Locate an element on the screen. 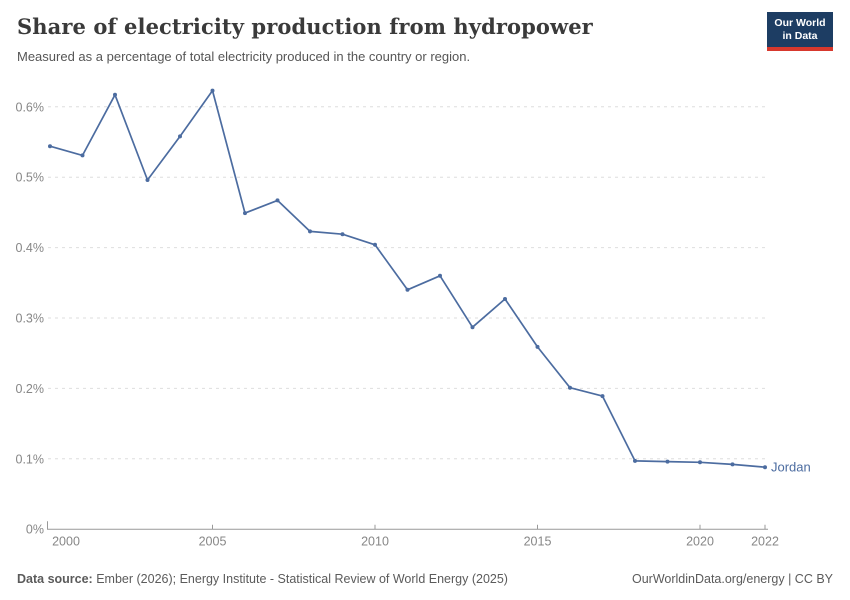 This screenshot has height=600, width=850. y-tick-label: 0.3% is located at coordinates (30, 319).